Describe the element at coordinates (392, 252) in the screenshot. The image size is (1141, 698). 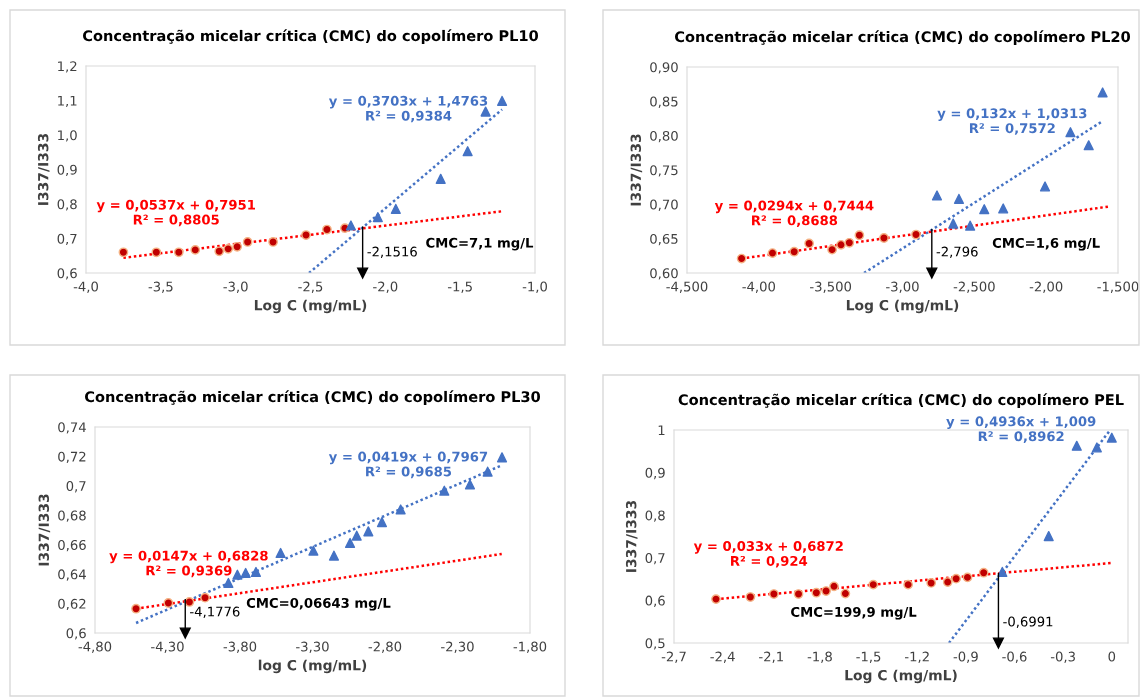
I see `series-label: -2,1516` at that location.